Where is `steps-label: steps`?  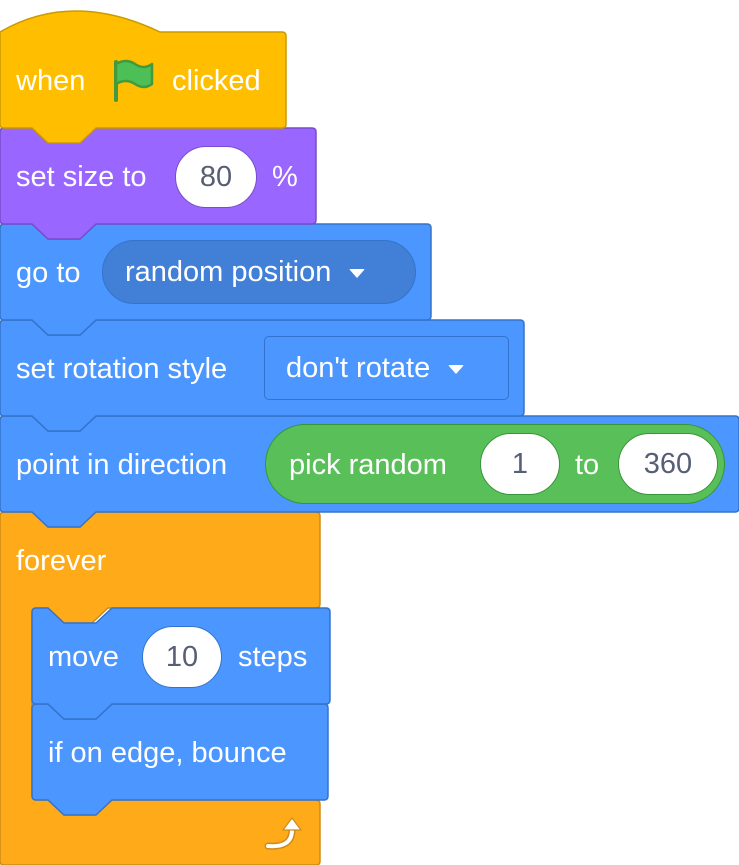
steps-label: steps is located at coordinates (273, 657).